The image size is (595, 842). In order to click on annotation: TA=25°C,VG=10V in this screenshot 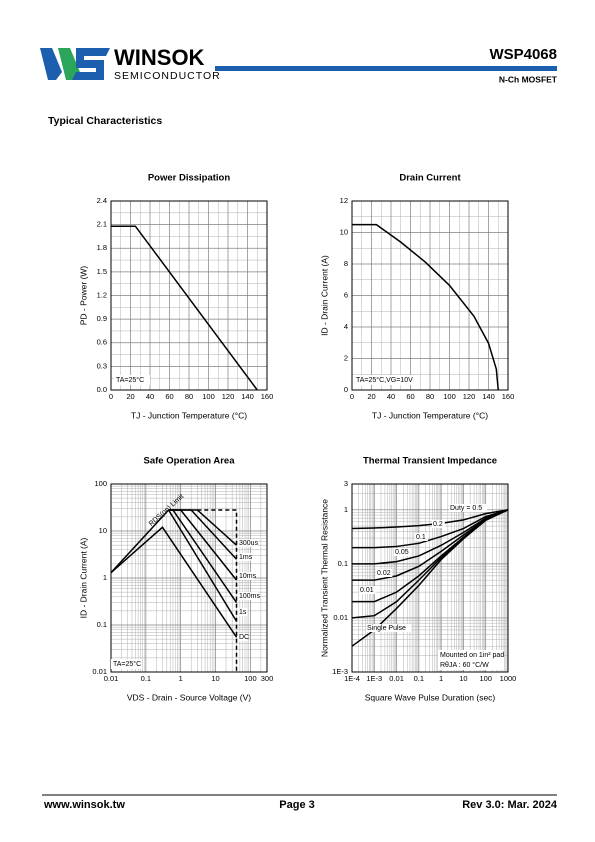, I will do `click(384, 380)`.